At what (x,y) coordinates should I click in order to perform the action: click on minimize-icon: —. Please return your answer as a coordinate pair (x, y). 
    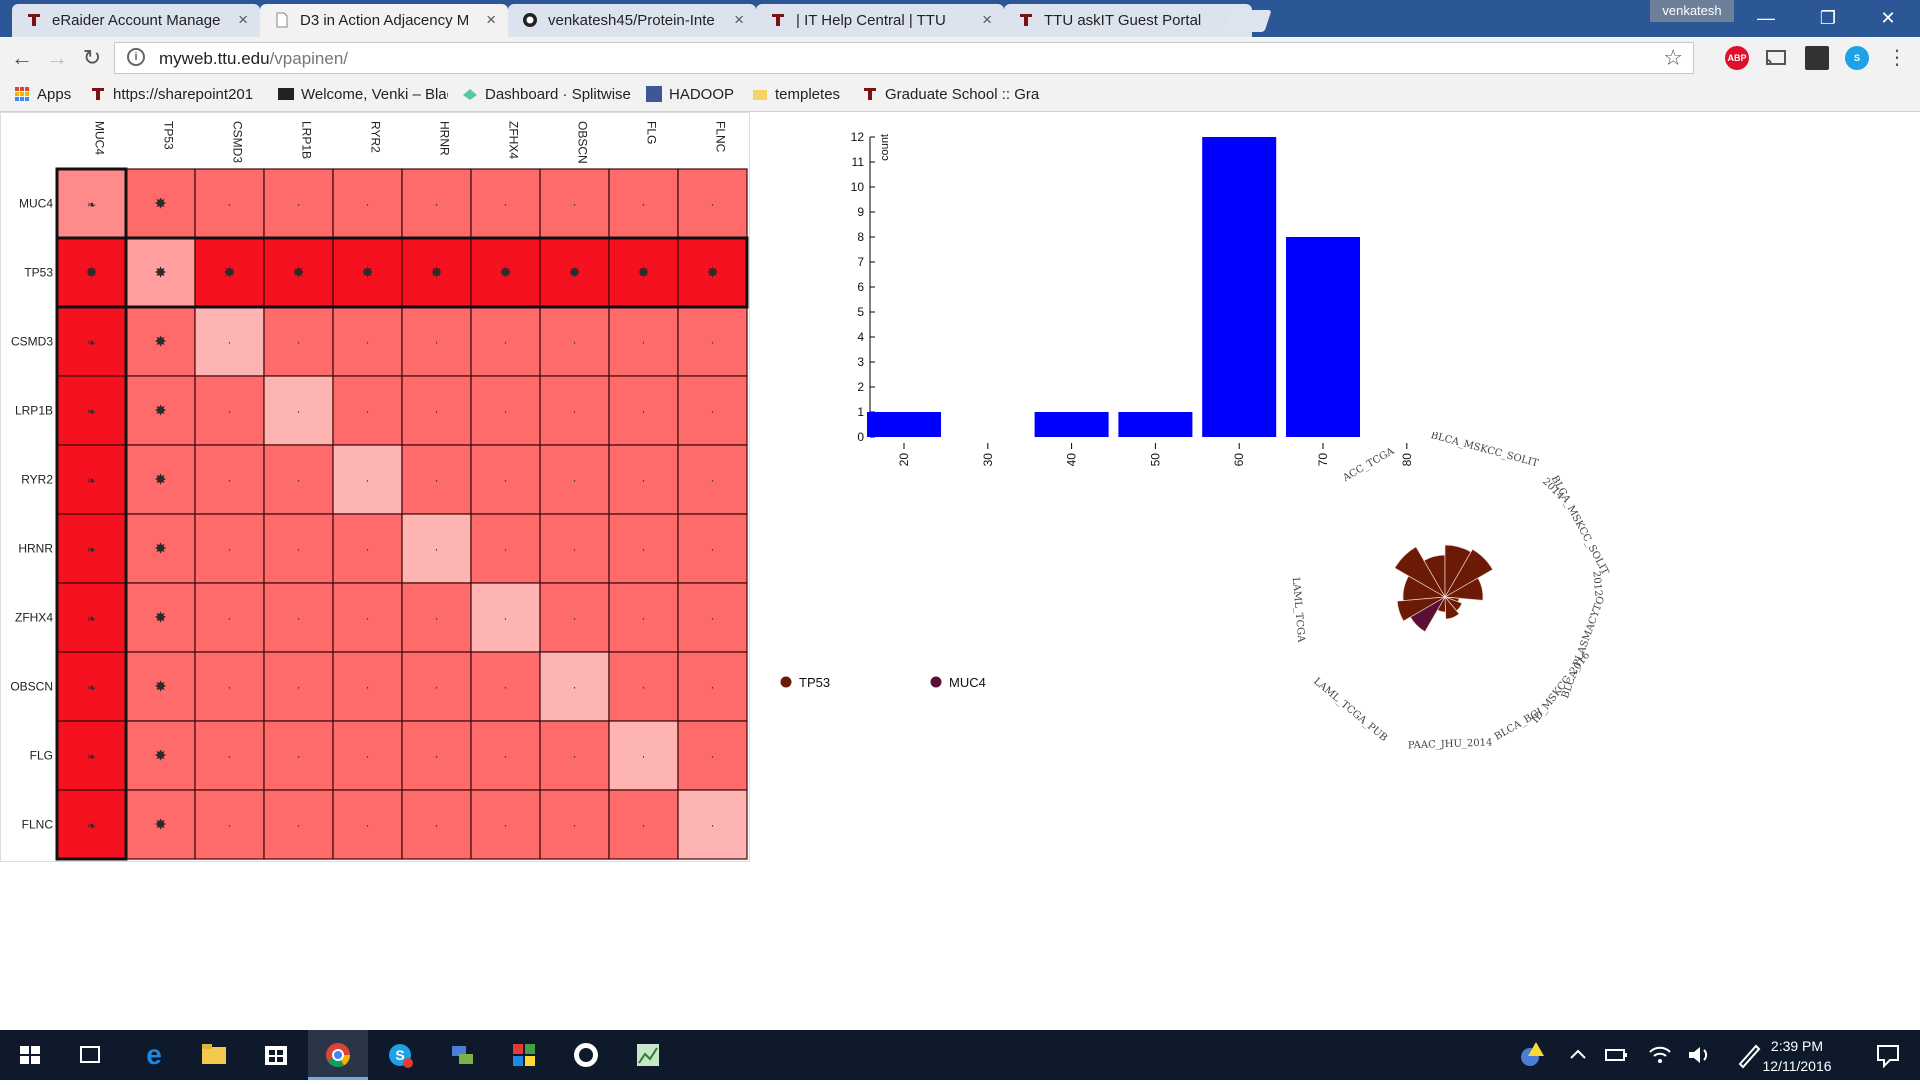
    Looking at the image, I should click on (1766, 18).